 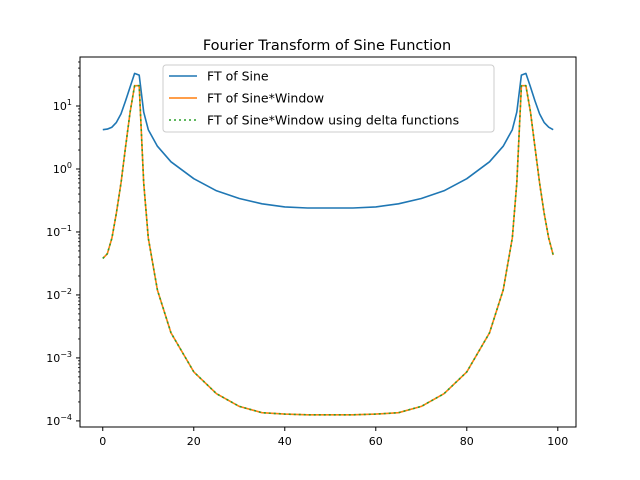 I want to click on legend-label-2: FT of Sine*Window using delta functions, so click(x=333, y=120).